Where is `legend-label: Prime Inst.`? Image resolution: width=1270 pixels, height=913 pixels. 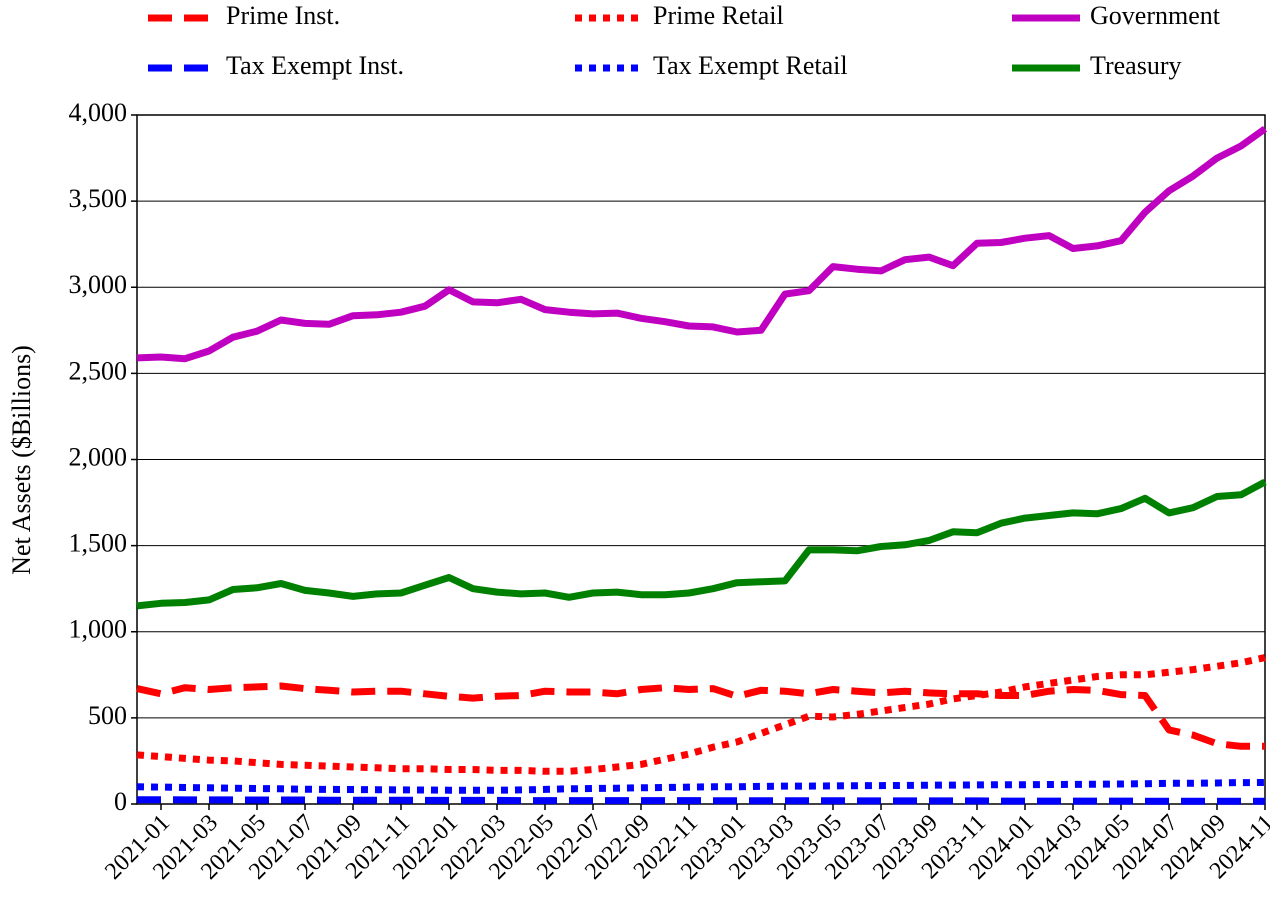
legend-label: Prime Inst. is located at coordinates (283, 15).